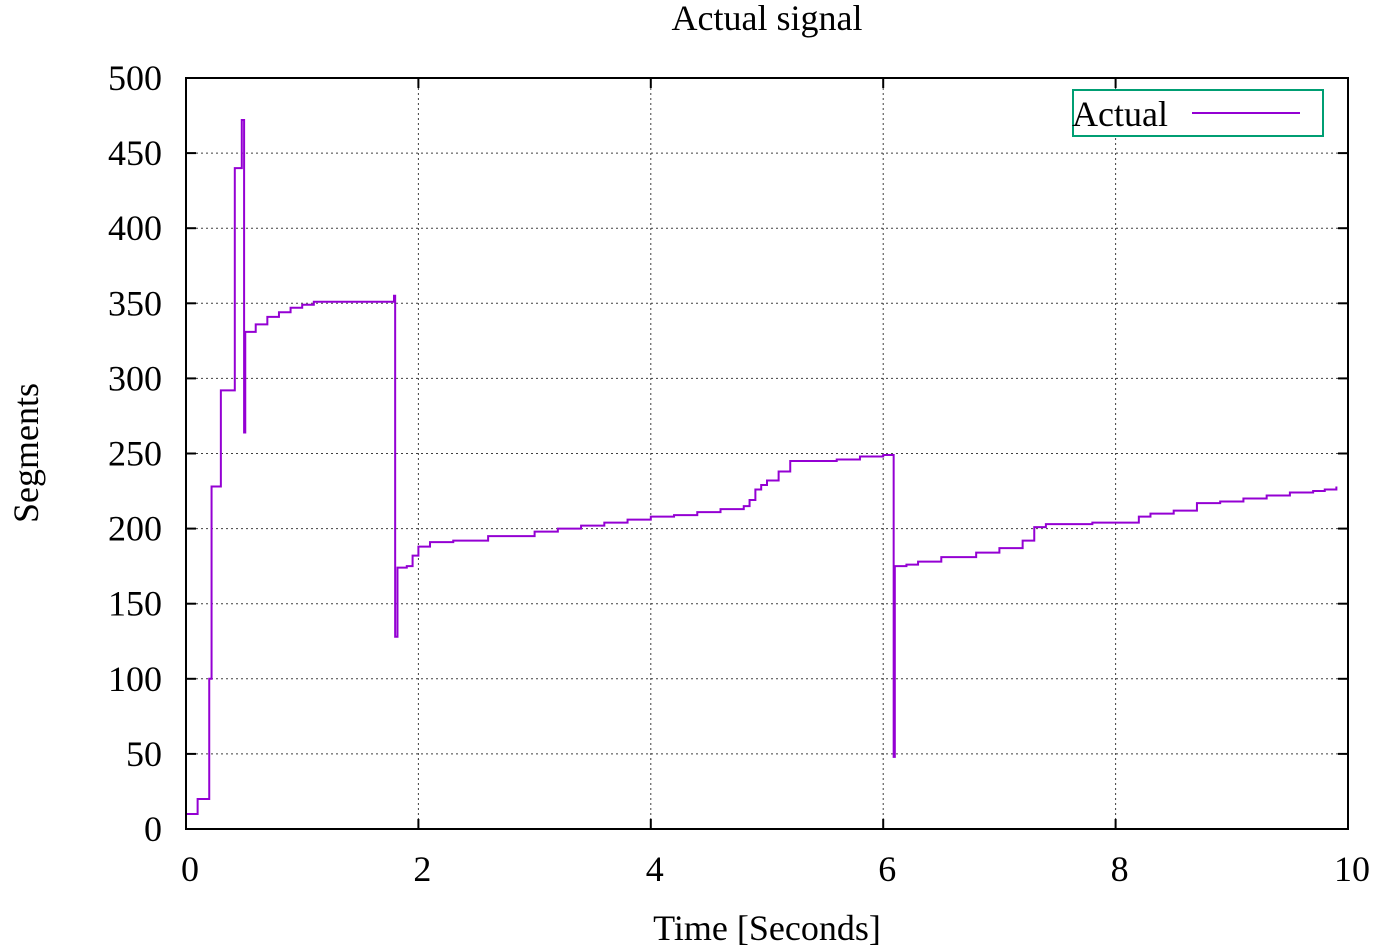 The width and height of the screenshot is (1390, 951). What do you see at coordinates (135, 153) in the screenshot?
I see `y-tick-label: 450` at bounding box center [135, 153].